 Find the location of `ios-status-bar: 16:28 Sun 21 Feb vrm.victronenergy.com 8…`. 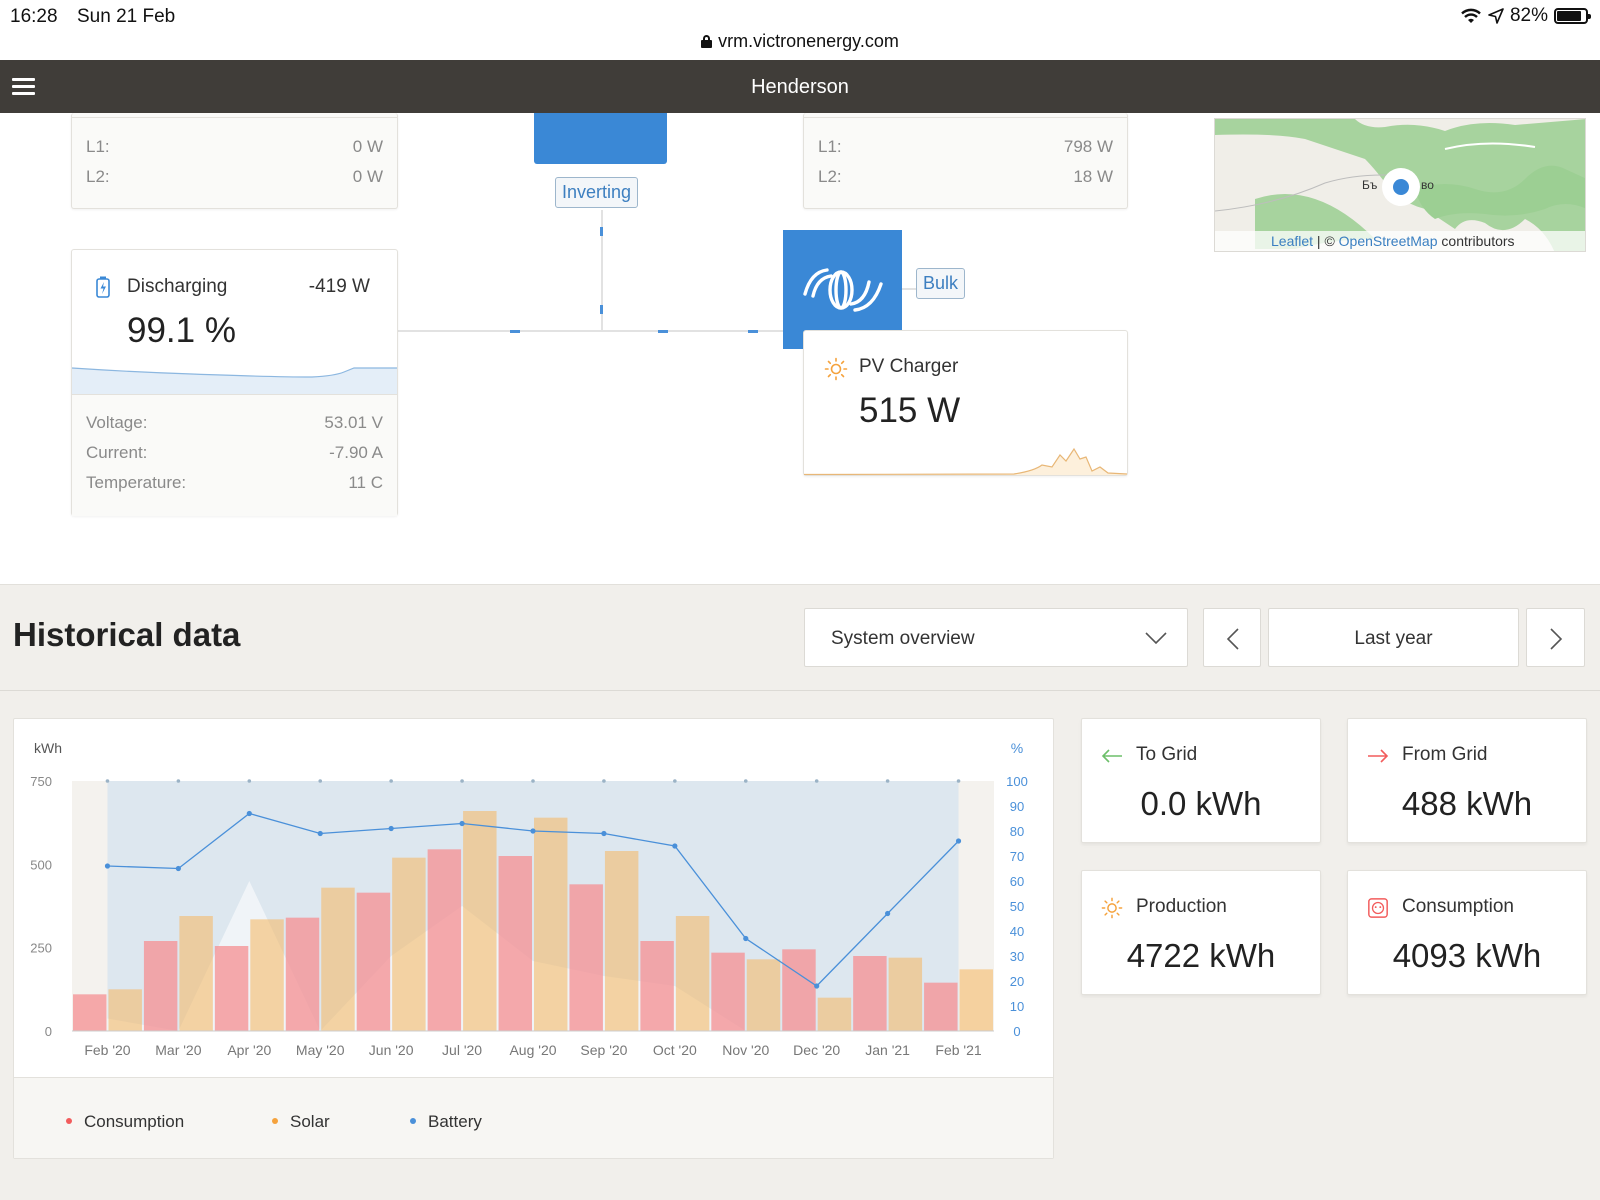

ios-status-bar: 16:28 Sun 21 Feb vrm.victronenergy.com 8… is located at coordinates (800, 30).